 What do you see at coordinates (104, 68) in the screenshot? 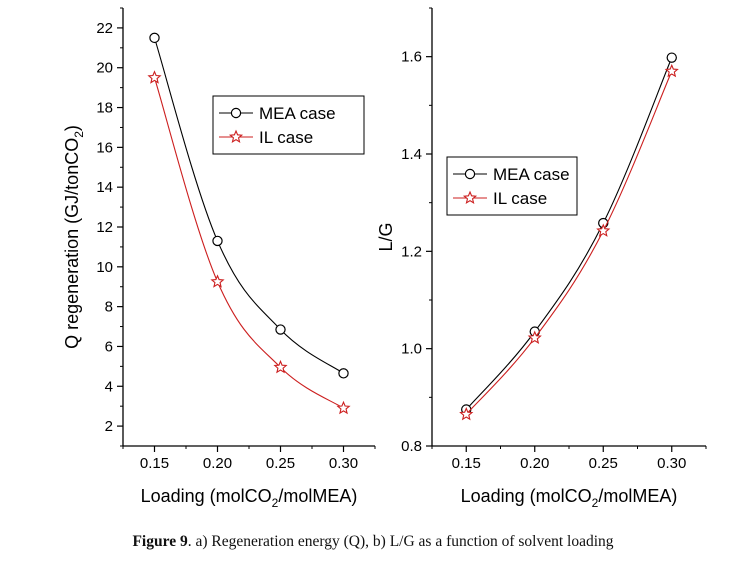
I see `y-tick-label: 20` at bounding box center [104, 68].